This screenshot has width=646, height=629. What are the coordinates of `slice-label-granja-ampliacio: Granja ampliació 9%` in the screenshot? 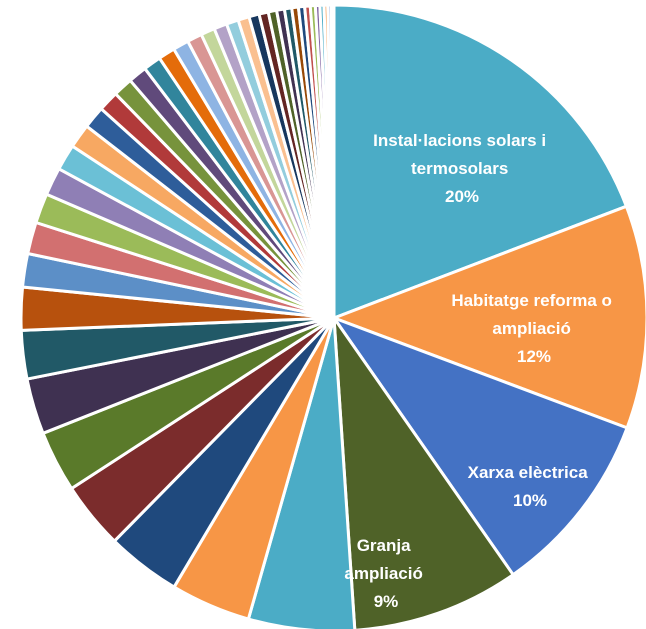 It's located at (385, 573).